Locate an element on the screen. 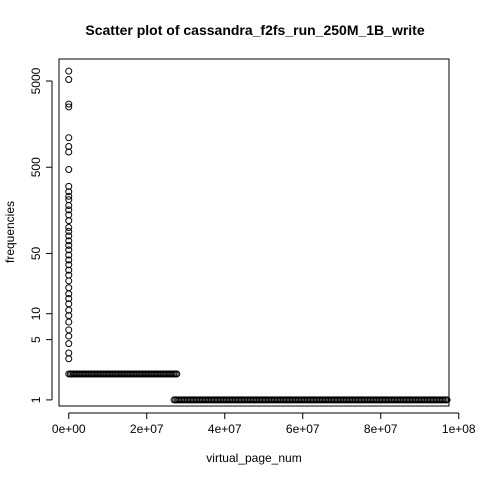 Image resolution: width=480 pixels, height=480 pixels. x-tick-label: 2e+07 is located at coordinates (147, 429).